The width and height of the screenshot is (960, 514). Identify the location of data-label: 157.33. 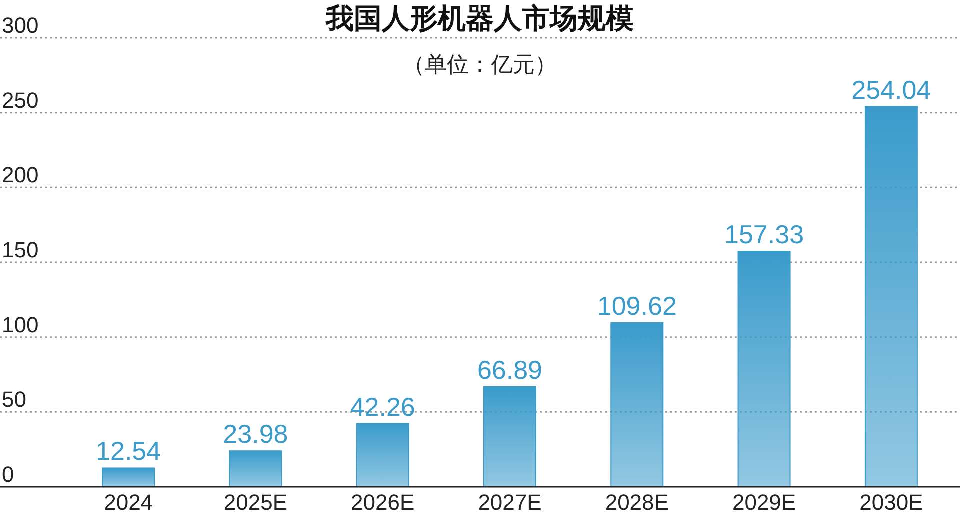
(764, 235).